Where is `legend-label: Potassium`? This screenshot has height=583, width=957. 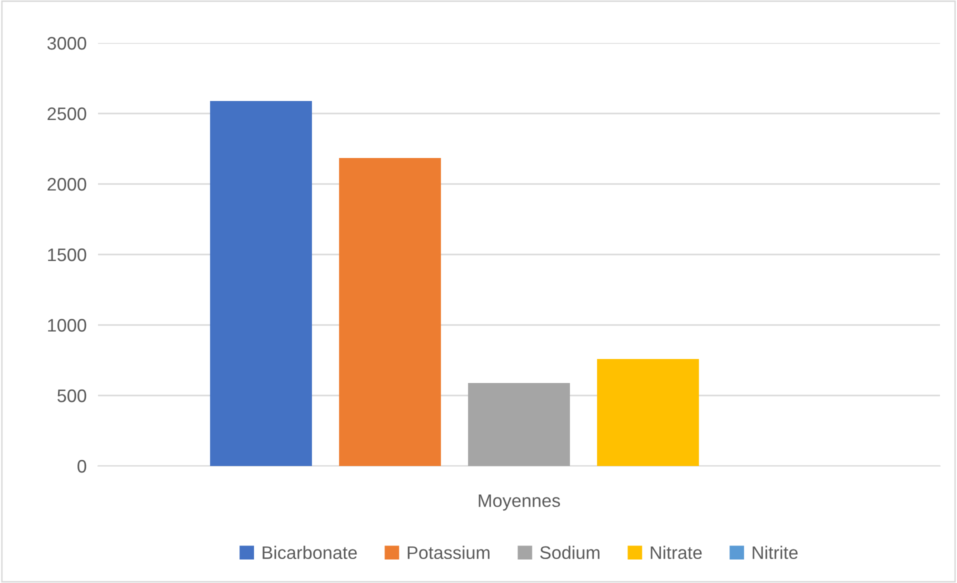 legend-label: Potassium is located at coordinates (449, 553).